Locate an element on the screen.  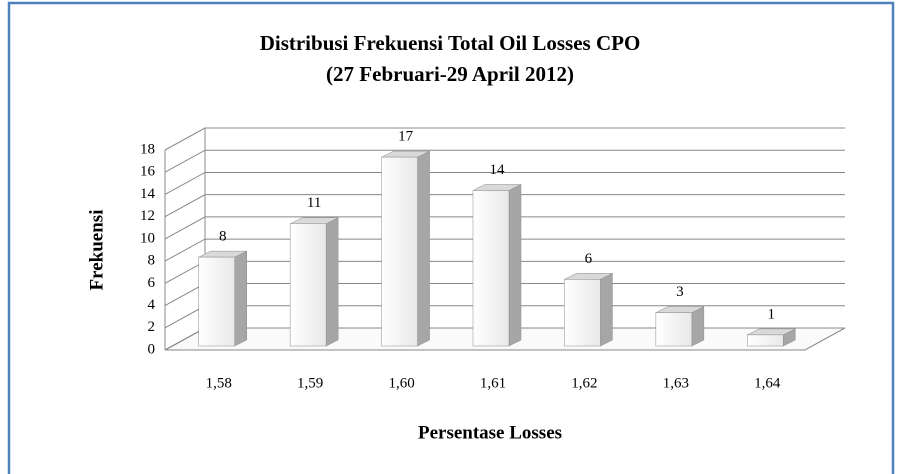
y-tick-label: 0 is located at coordinates (152, 349).